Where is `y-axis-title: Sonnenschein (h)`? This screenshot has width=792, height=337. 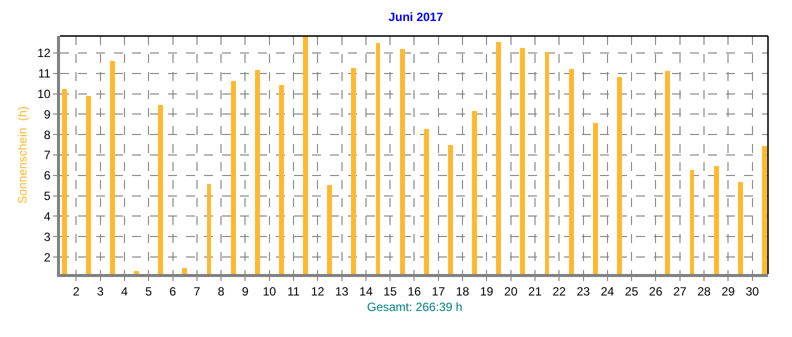
y-axis-title: Sonnenschein (h) is located at coordinates (23, 155).